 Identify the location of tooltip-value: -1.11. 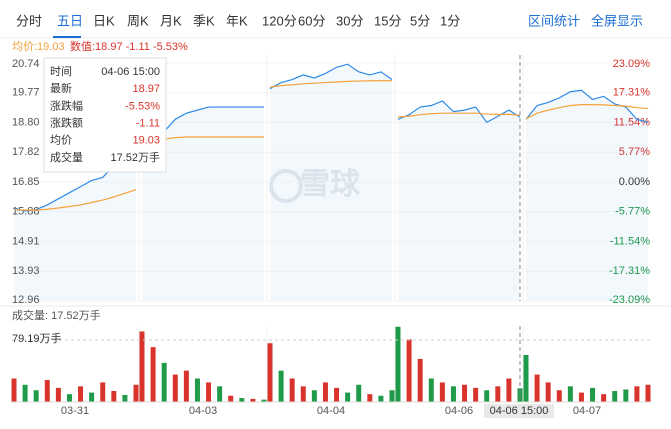
(148, 124).